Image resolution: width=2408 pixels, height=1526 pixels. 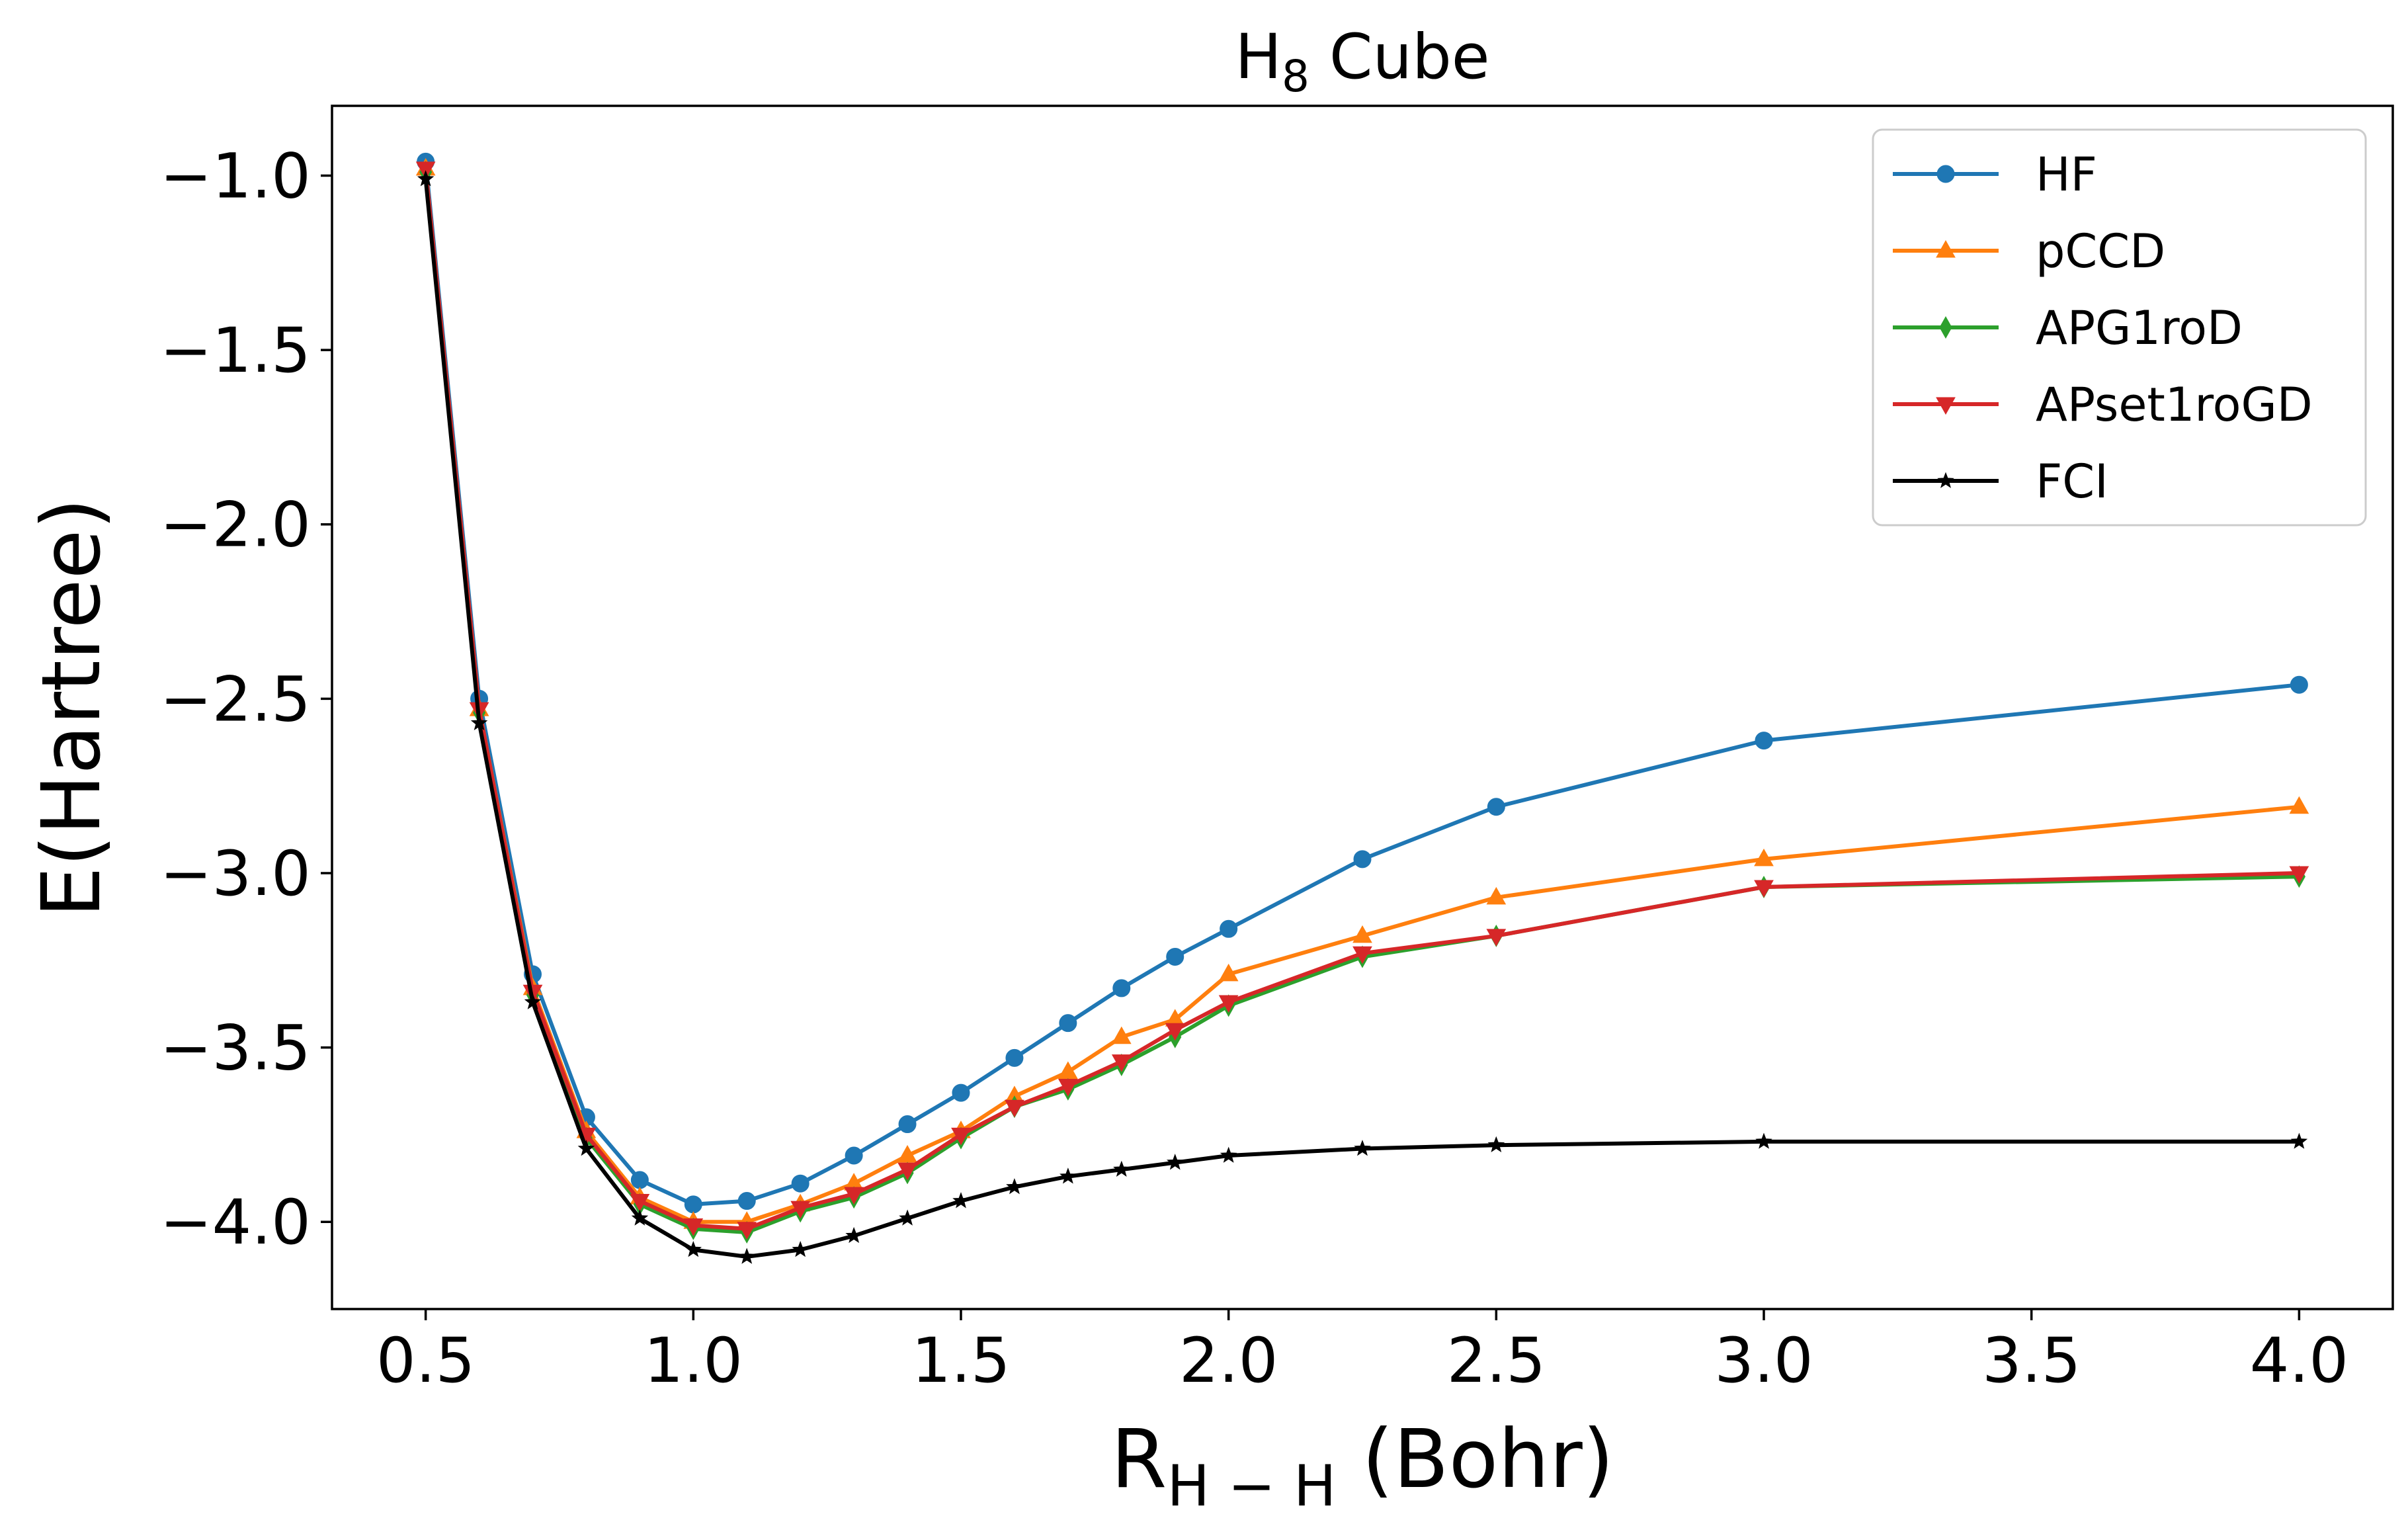 What do you see at coordinates (1764, 1361) in the screenshot?
I see `x-tick-label: 3.0` at bounding box center [1764, 1361].